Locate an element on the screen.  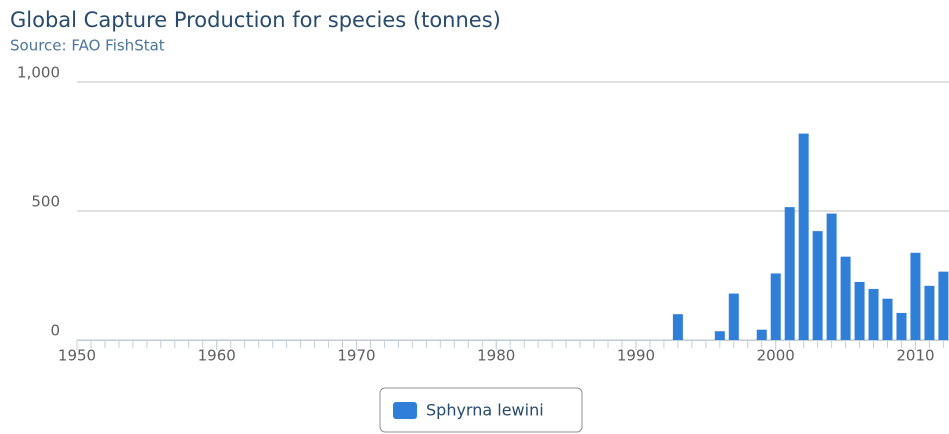
chart-subtitle: Source: FAO FishStat is located at coordinates (87, 46).